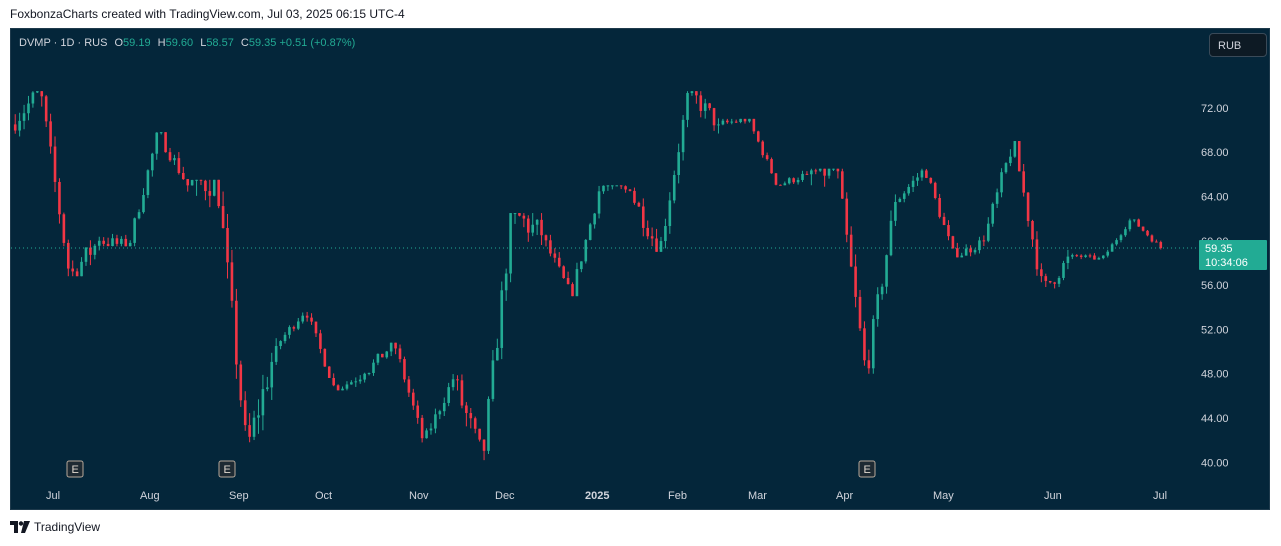 This screenshot has height=546, width=1281. Describe the element at coordinates (1215, 197) in the screenshot. I see `y-tick-label: 64.00` at that location.